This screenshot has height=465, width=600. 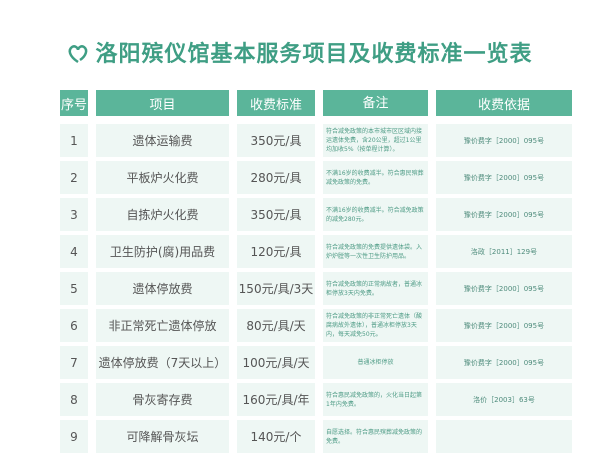 I want to click on cell-item: 卫生防护(腐)用品费, so click(x=162, y=251).